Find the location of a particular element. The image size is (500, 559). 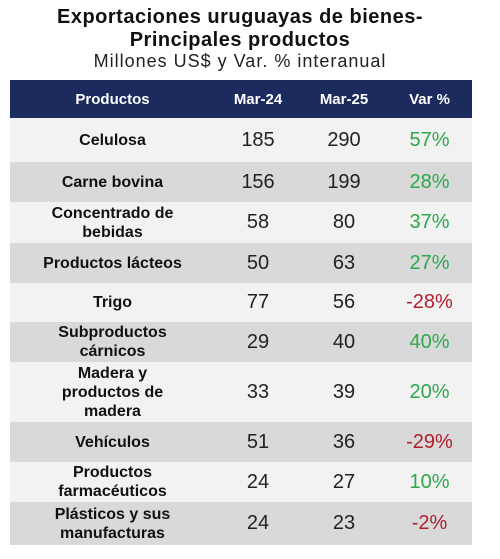

product-name: Vehículos is located at coordinates (112, 442).